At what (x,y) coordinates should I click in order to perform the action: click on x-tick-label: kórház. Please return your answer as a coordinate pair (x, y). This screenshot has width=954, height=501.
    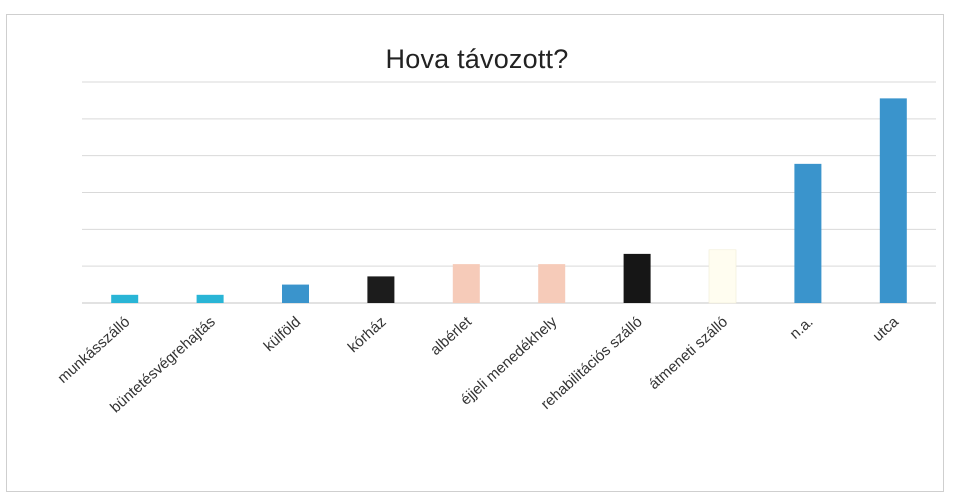
    Looking at the image, I should click on (367, 334).